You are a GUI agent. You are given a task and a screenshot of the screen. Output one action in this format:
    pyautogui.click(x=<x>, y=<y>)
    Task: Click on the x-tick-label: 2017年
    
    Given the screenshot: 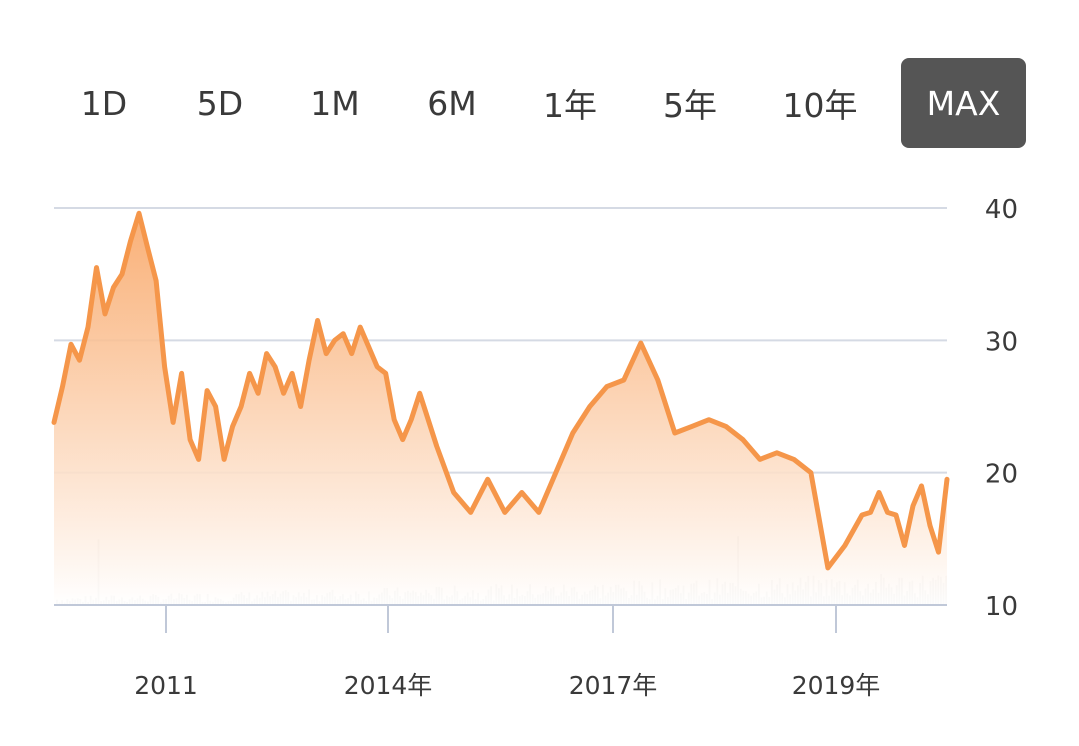 What is the action you would take?
    pyautogui.click(x=613, y=685)
    